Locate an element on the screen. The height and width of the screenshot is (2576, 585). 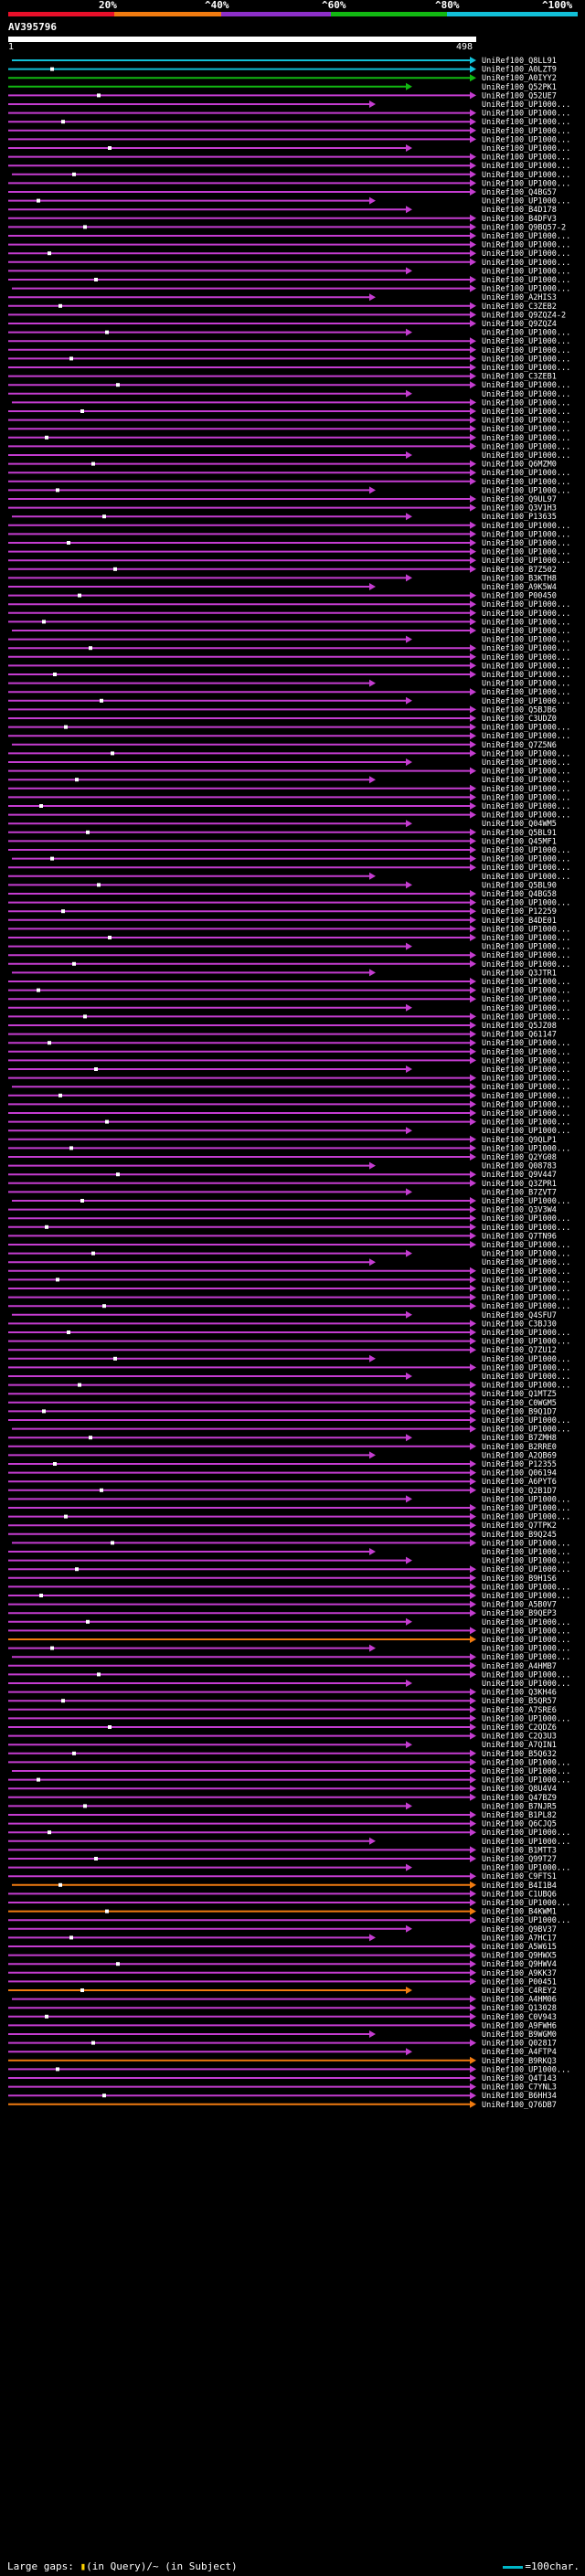
hit-label: UniRef100_Q9BQ57-2 is located at coordinates (524, 227).